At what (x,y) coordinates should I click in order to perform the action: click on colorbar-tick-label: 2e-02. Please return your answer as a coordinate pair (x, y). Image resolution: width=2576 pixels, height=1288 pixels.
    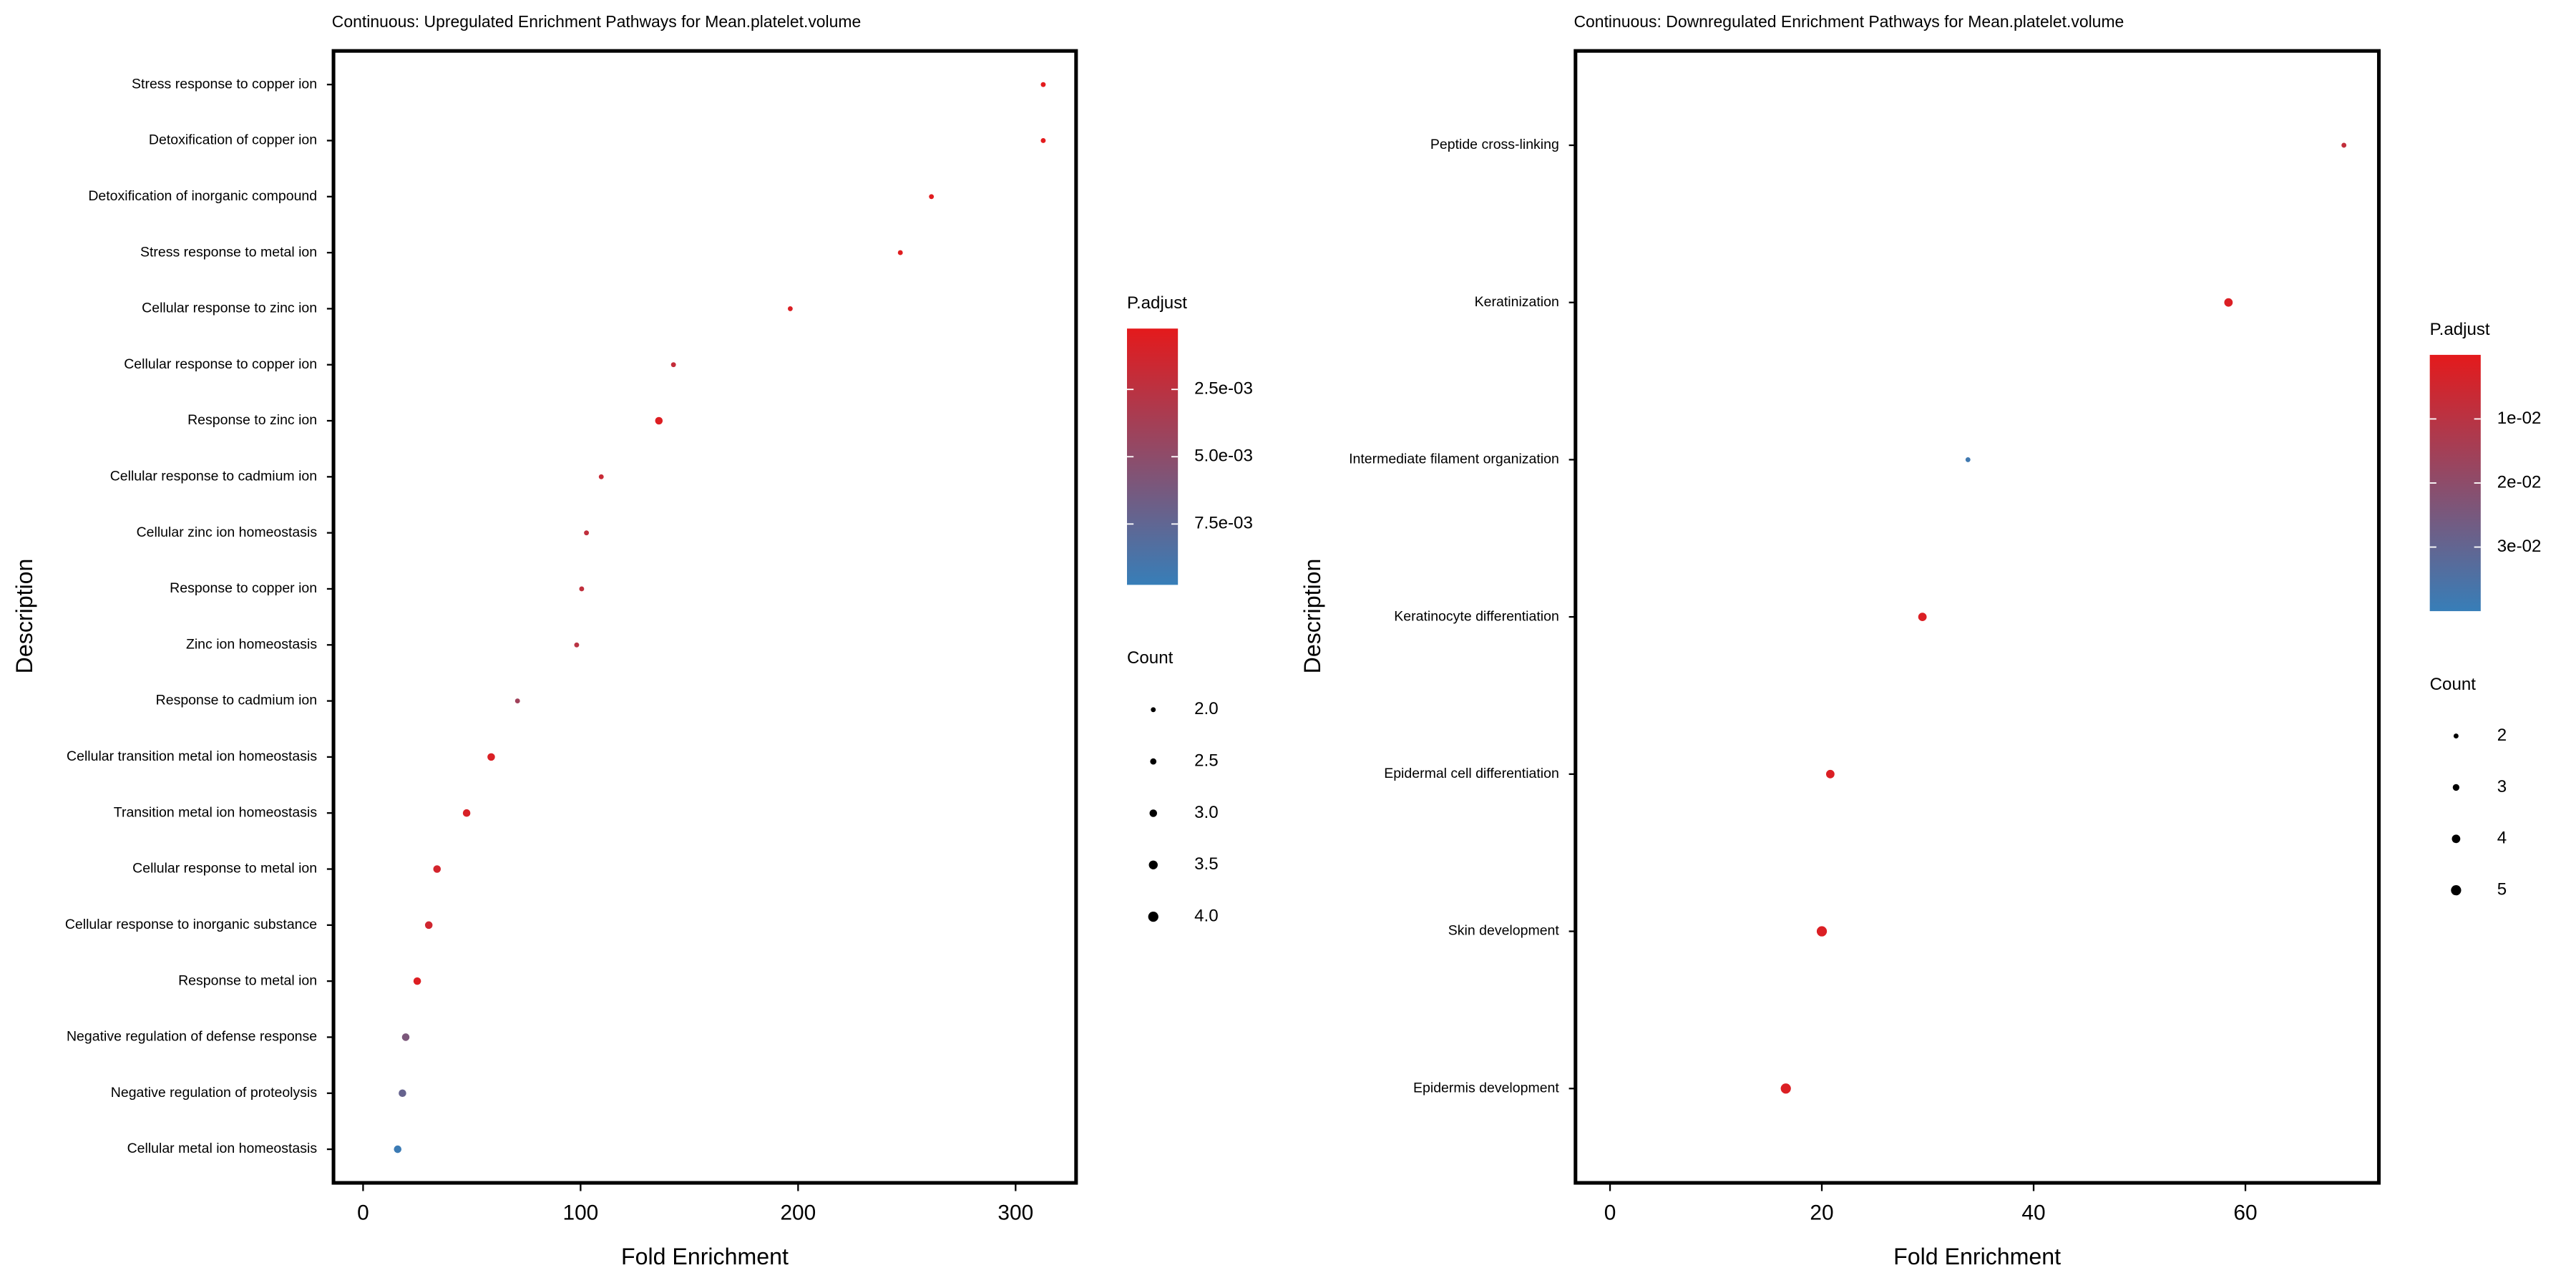
    Looking at the image, I should click on (2519, 482).